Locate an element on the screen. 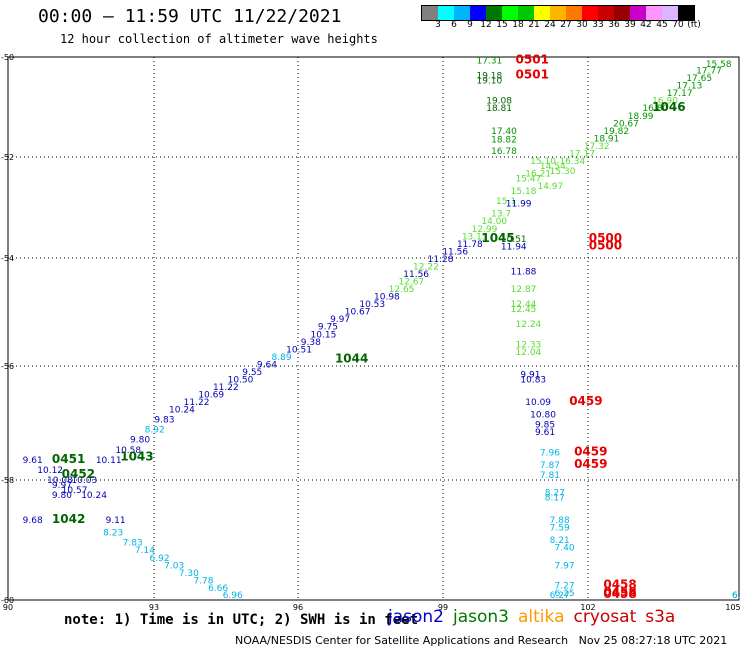 The width and height of the screenshot is (740, 650). legend-label: 30 is located at coordinates (582, 25).